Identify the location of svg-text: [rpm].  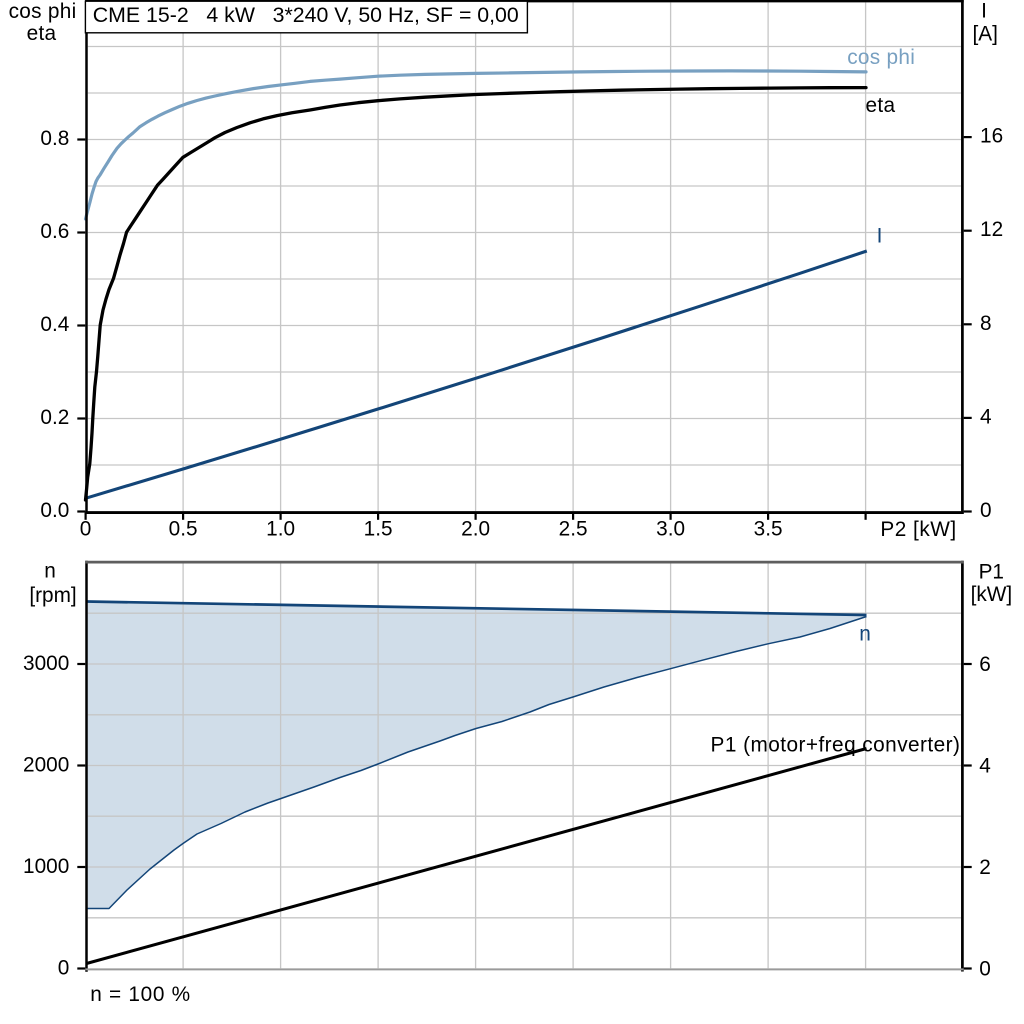
(52, 595).